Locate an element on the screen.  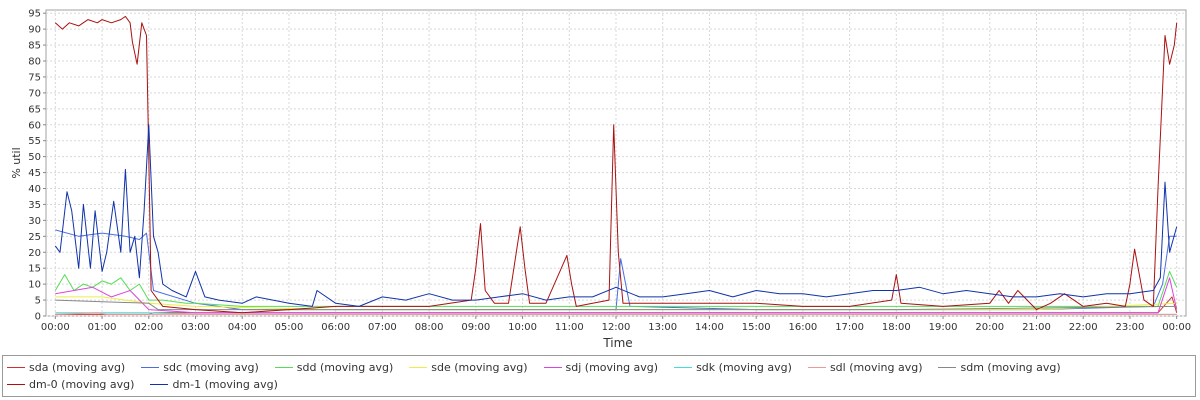
x-tick-label: 18:00 is located at coordinates (896, 327).